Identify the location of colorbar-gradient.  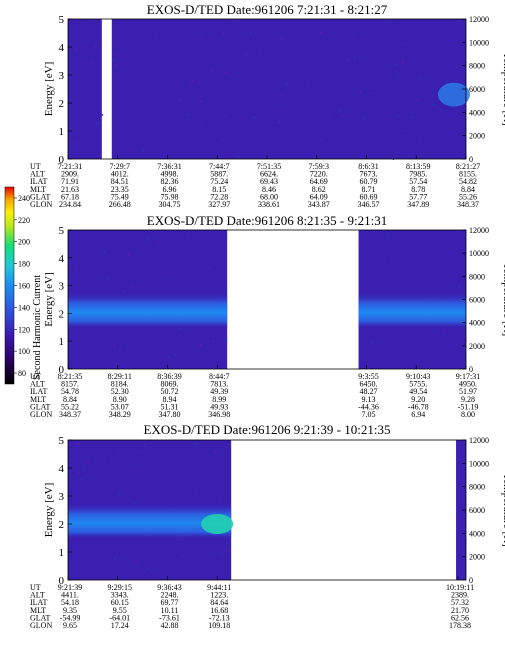
(9, 285).